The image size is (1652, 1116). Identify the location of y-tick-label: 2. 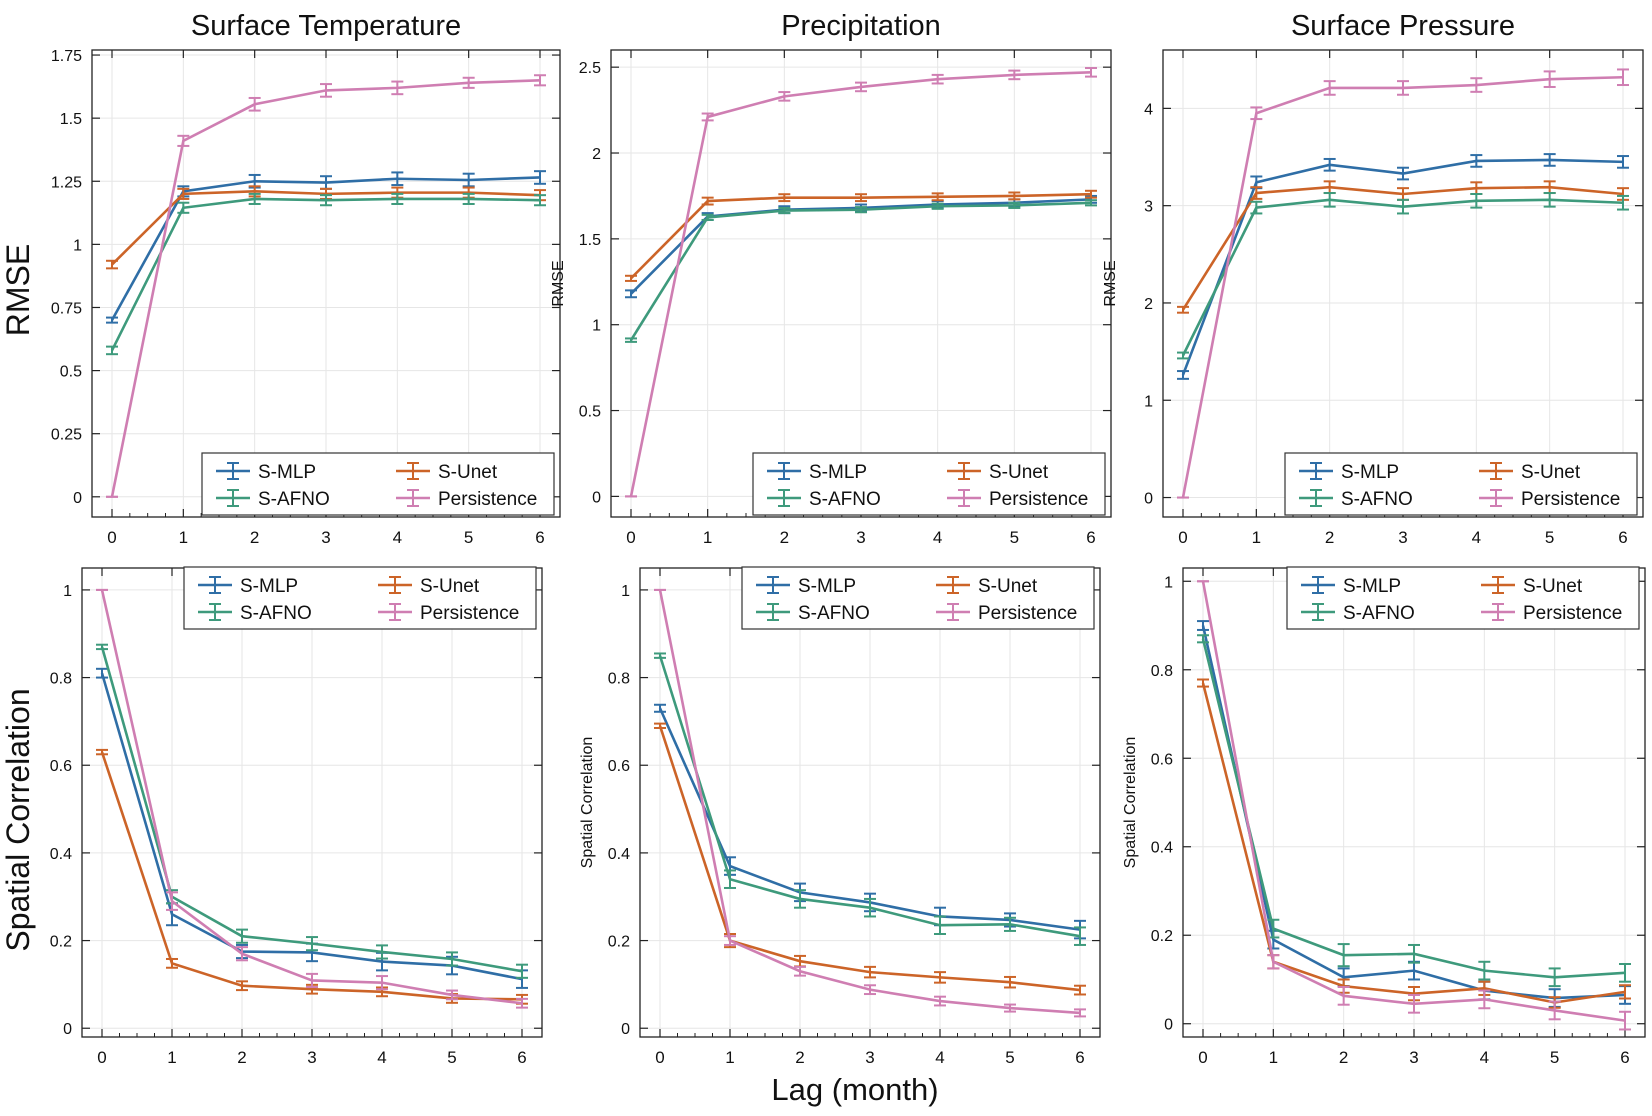
(1148, 304).